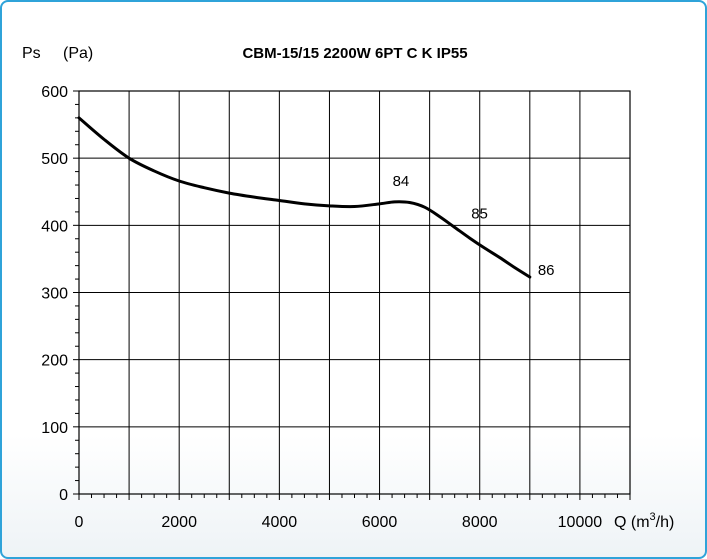 The width and height of the screenshot is (707, 559). I want to click on x-axis-label-prefix: Q (m, so click(632, 522).